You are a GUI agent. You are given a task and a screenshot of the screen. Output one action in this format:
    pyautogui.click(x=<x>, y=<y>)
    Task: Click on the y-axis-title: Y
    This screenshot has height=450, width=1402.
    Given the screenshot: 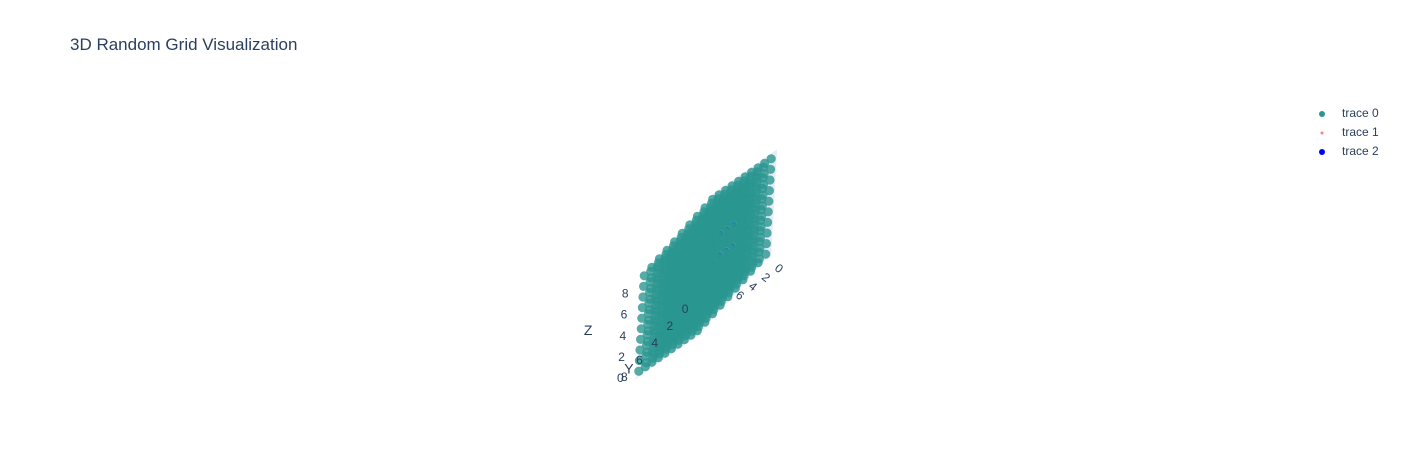 What is the action you would take?
    pyautogui.click(x=629, y=369)
    